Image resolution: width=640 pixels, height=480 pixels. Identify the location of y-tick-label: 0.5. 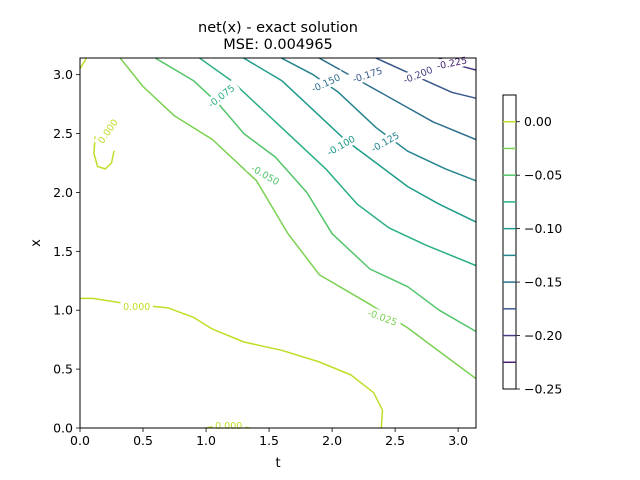
(63, 369).